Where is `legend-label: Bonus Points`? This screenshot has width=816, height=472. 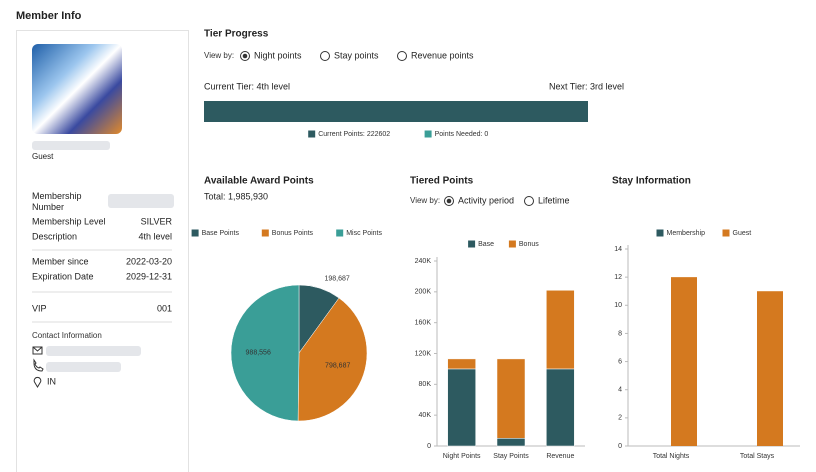 legend-label: Bonus Points is located at coordinates (293, 233).